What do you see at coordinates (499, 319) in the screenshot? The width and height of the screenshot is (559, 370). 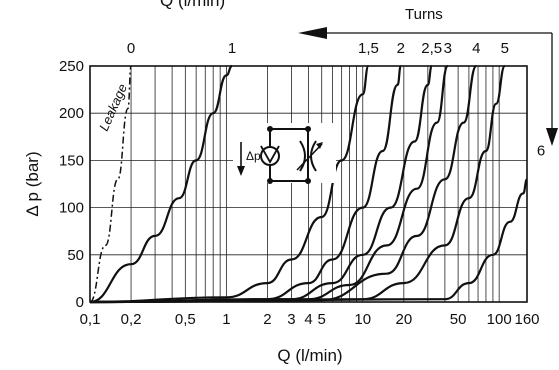 I see `x-tick-label: 100` at bounding box center [499, 319].